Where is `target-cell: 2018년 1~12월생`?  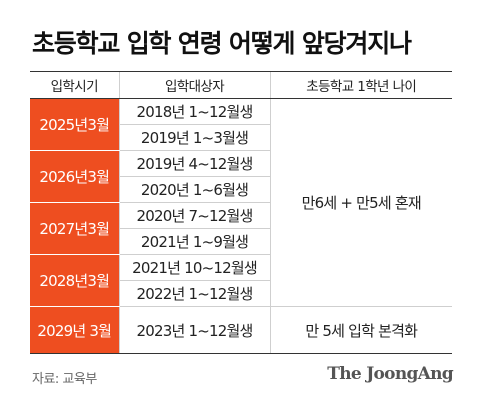 target-cell: 2018년 1~12월생 is located at coordinates (194, 111).